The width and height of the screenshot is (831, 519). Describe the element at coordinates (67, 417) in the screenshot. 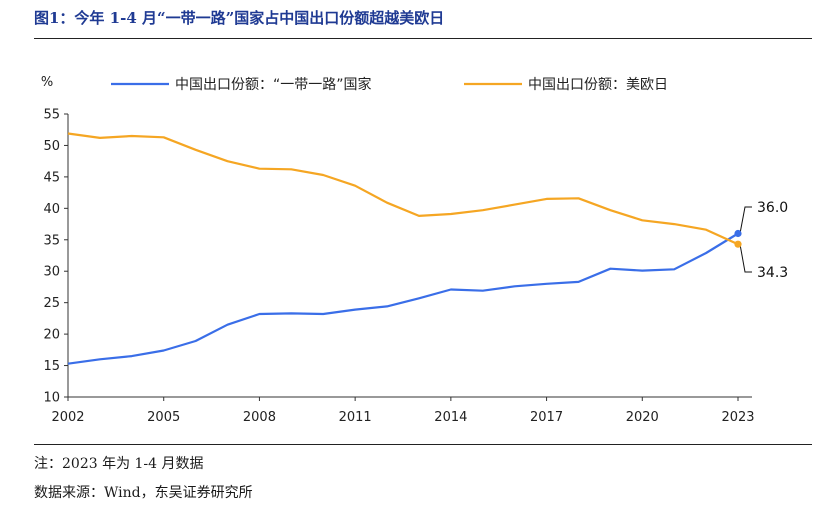

I see `x-tick-label: 2002` at that location.